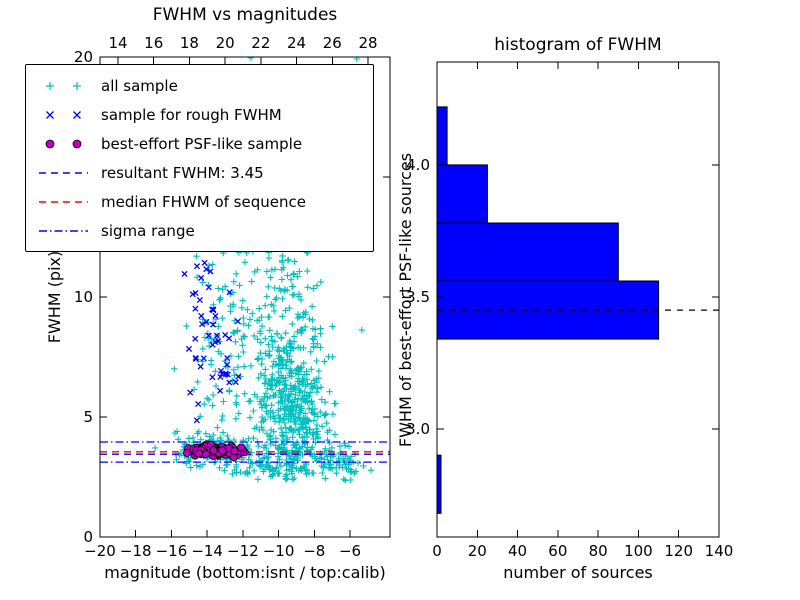 This screenshot has width=800, height=600. I want to click on legend-item-label: best-effort PSF-like sample, so click(202, 143).